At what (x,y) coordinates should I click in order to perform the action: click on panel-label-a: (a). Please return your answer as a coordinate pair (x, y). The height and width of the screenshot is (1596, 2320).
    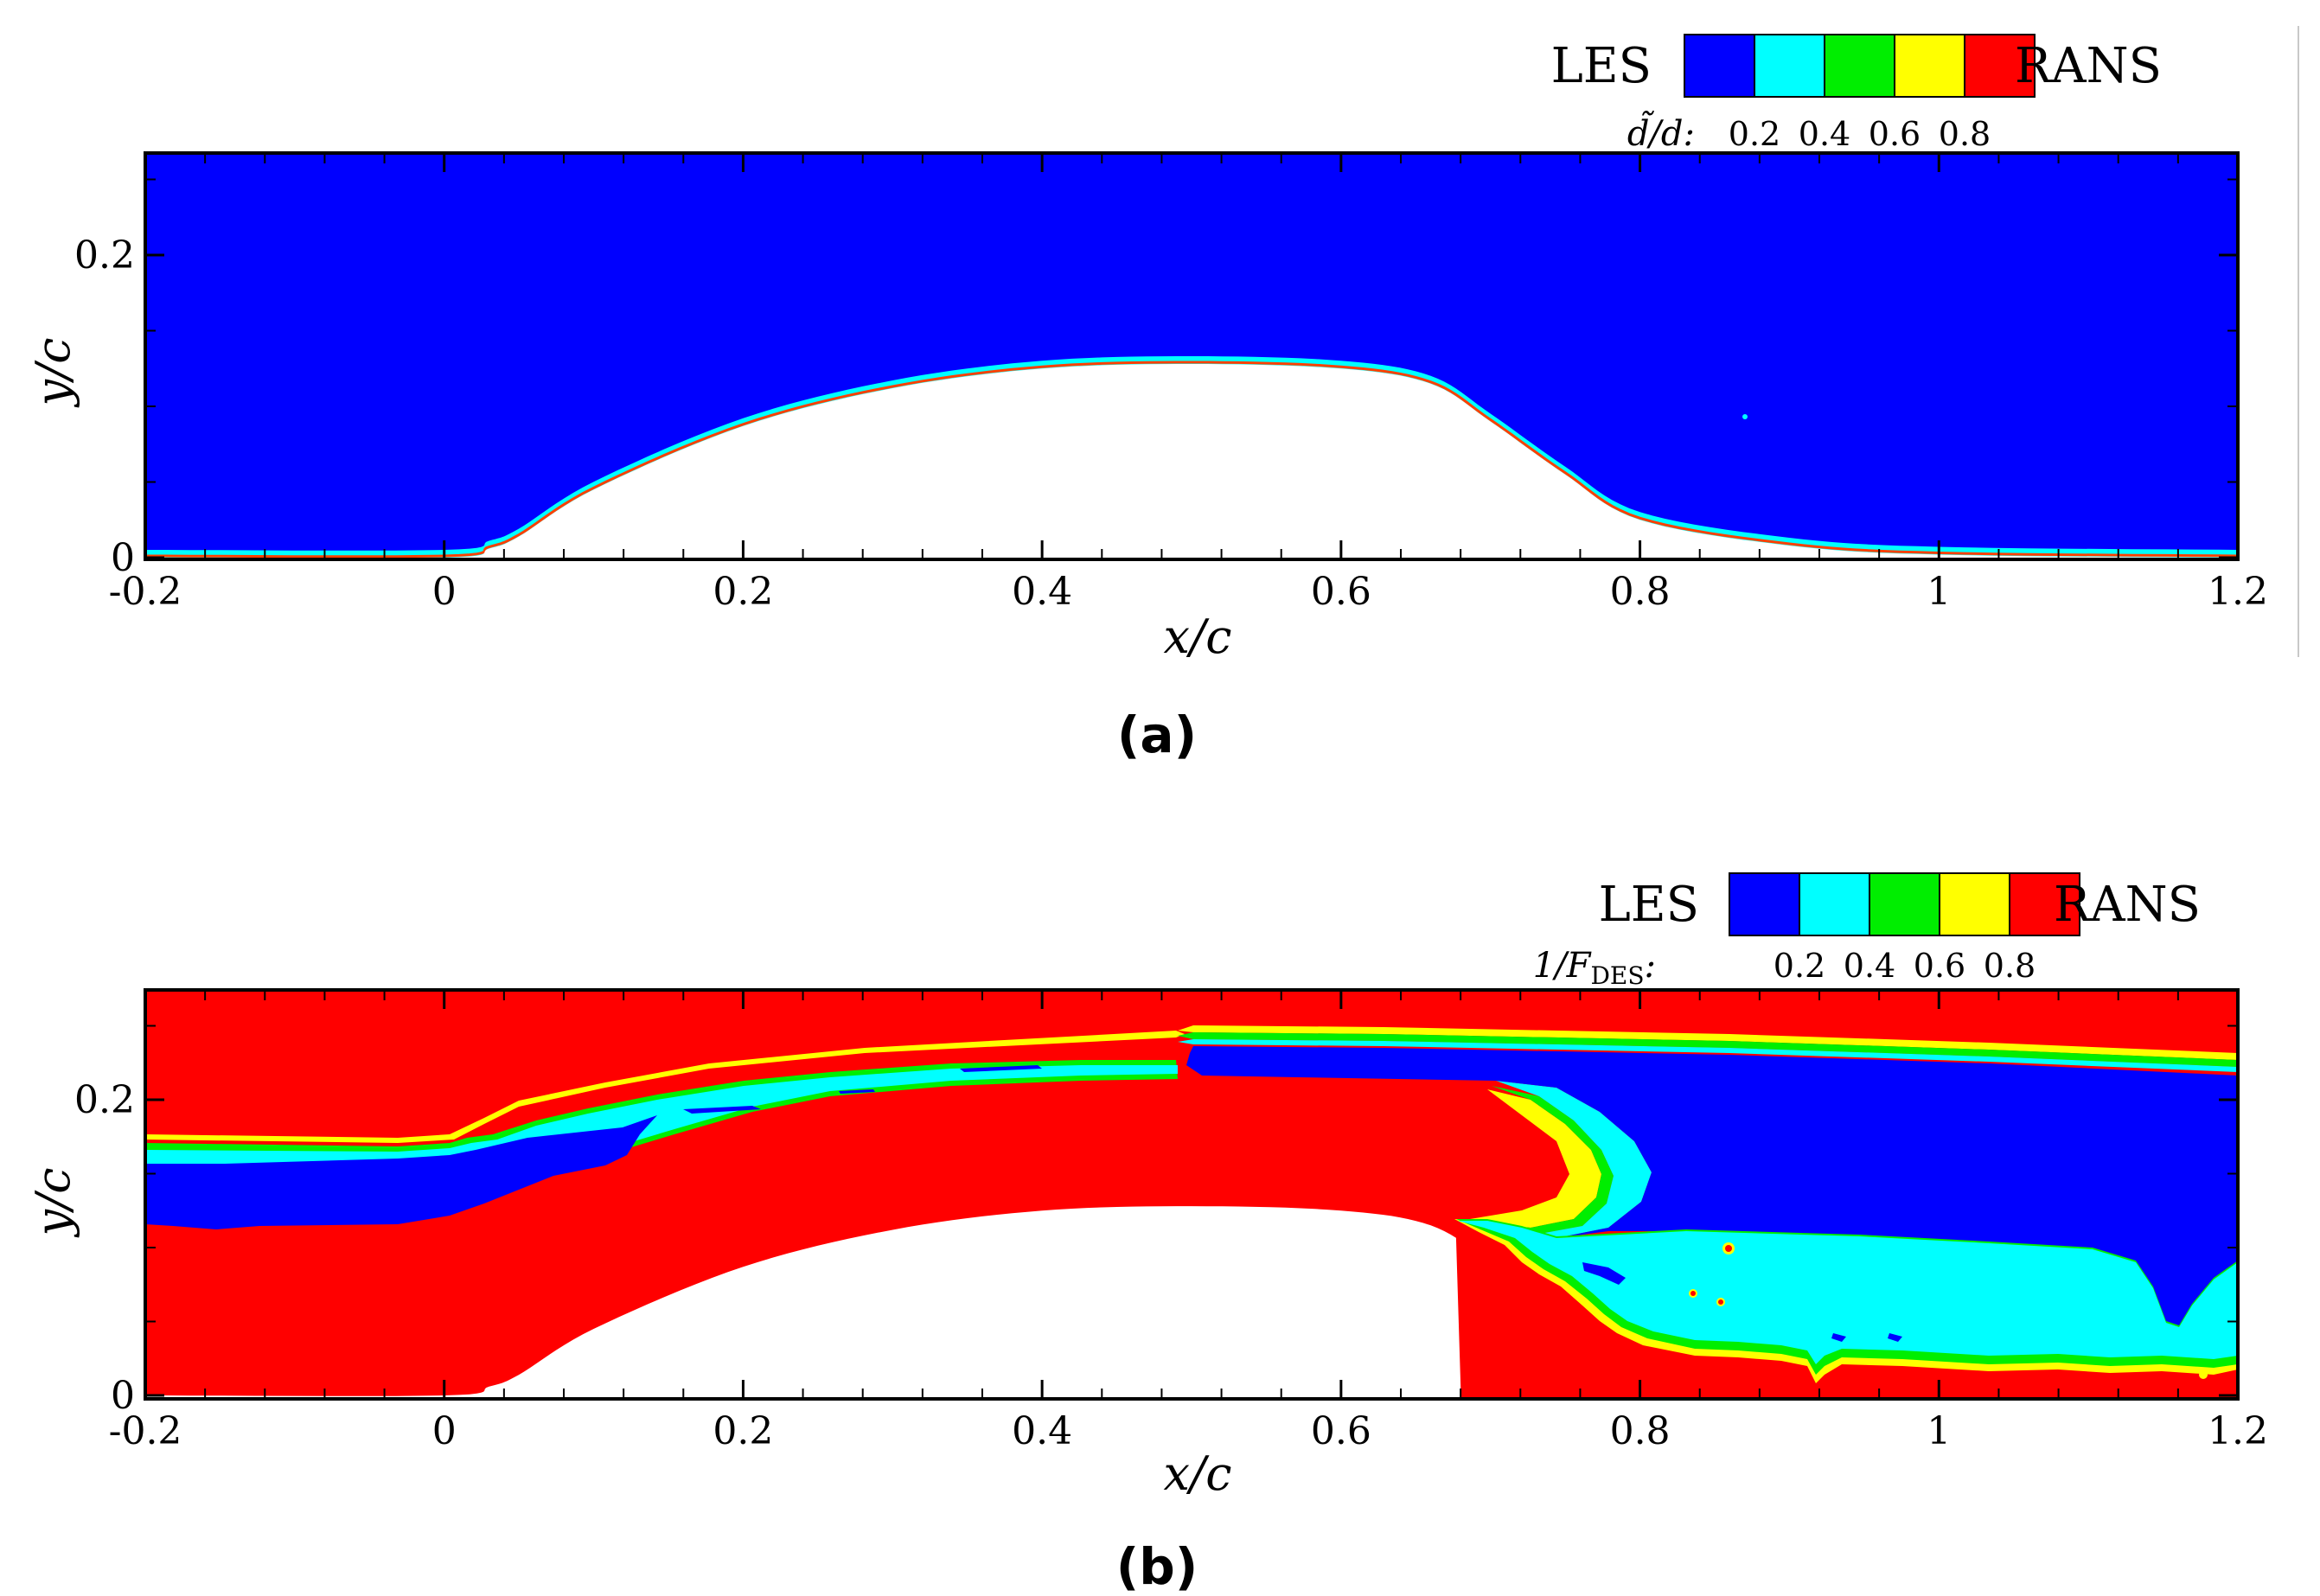
    Looking at the image, I should click on (1157, 734).